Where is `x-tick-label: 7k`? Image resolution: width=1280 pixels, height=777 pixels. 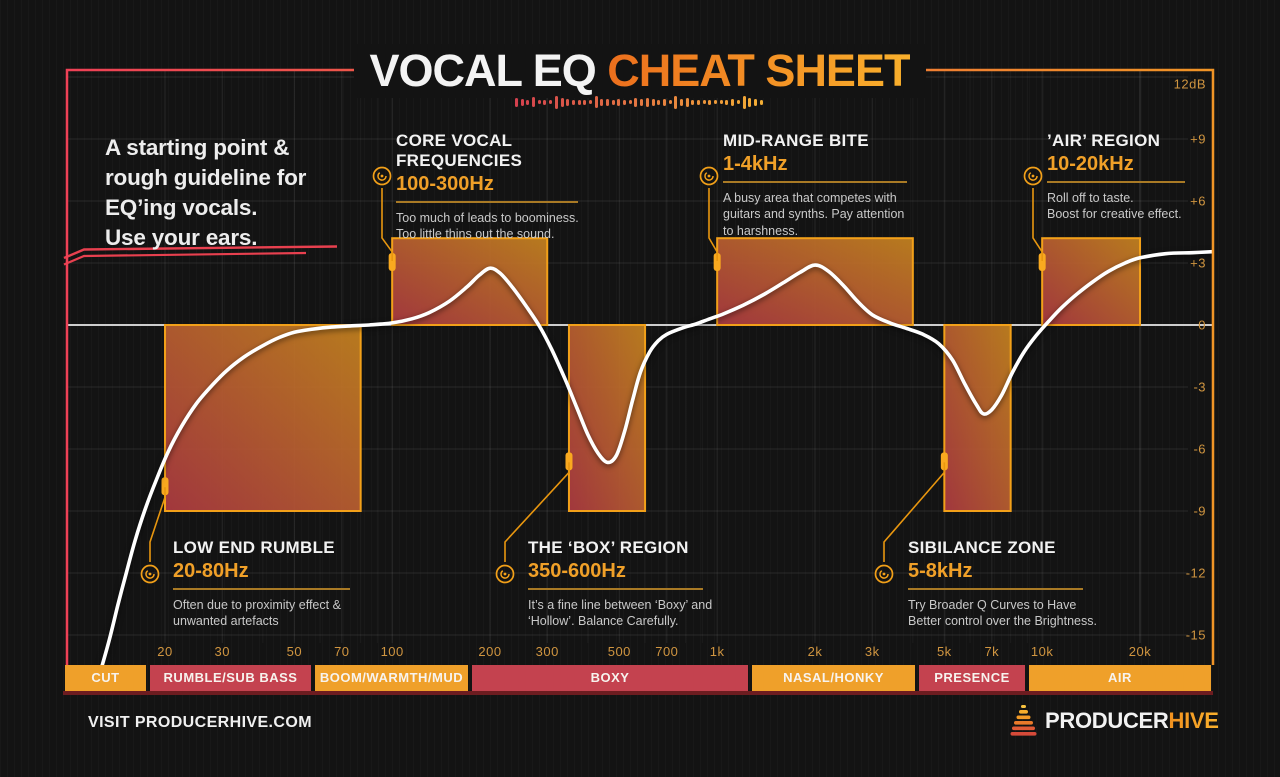
x-tick-label: 7k is located at coordinates (991, 651).